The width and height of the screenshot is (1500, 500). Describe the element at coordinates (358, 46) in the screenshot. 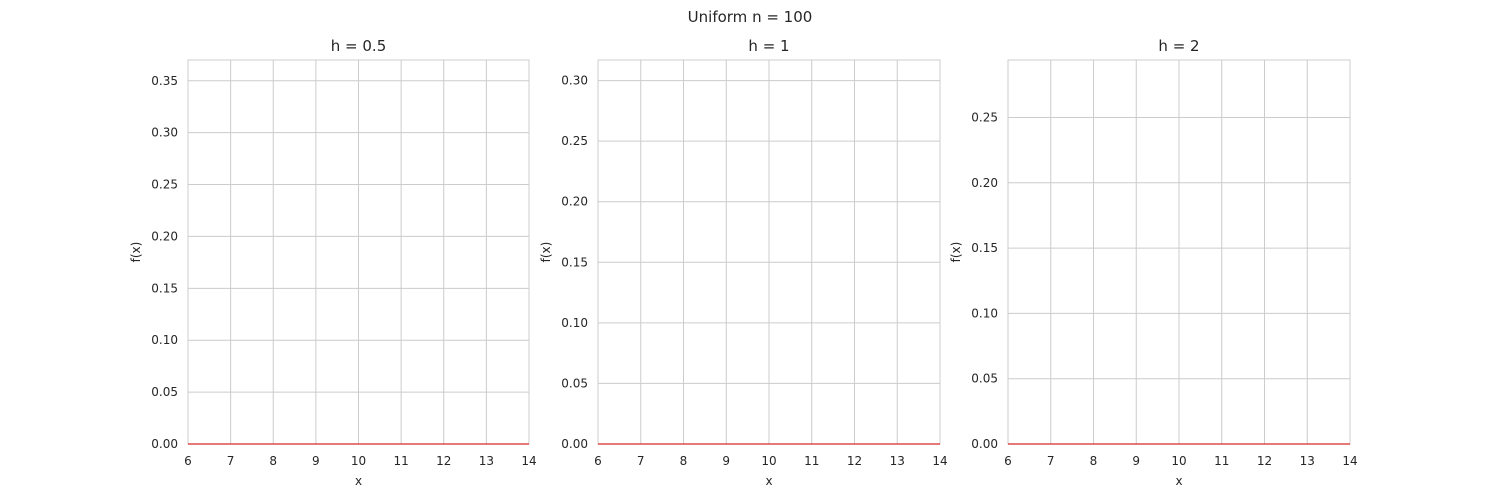

I see `subplot-title: h = 0.5` at that location.